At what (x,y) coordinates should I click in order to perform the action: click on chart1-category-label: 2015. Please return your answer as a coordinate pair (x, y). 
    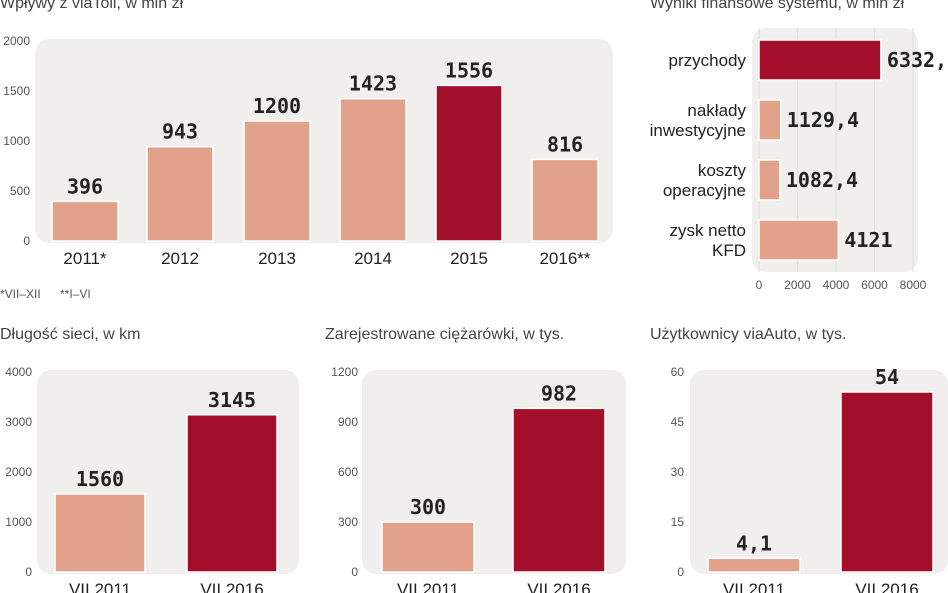
    Looking at the image, I should click on (469, 258).